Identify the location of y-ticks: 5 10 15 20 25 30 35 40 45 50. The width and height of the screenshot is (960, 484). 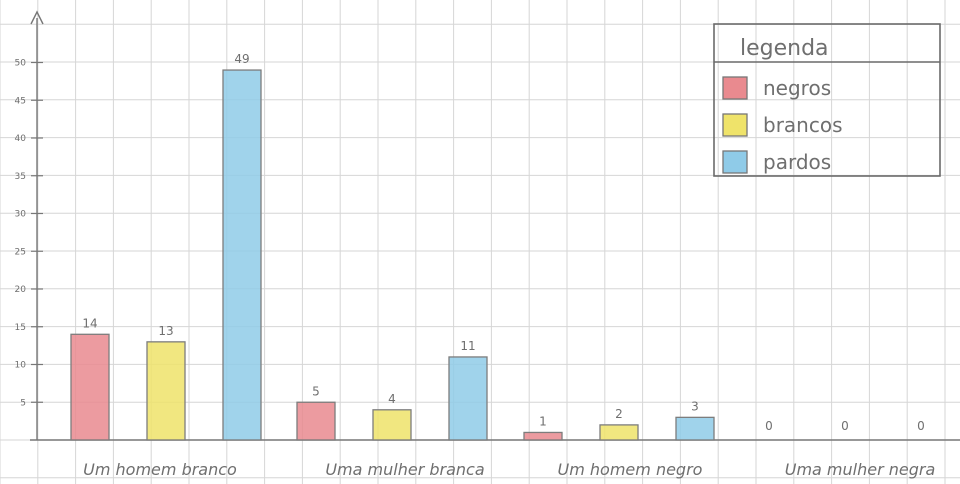
(29, 233).